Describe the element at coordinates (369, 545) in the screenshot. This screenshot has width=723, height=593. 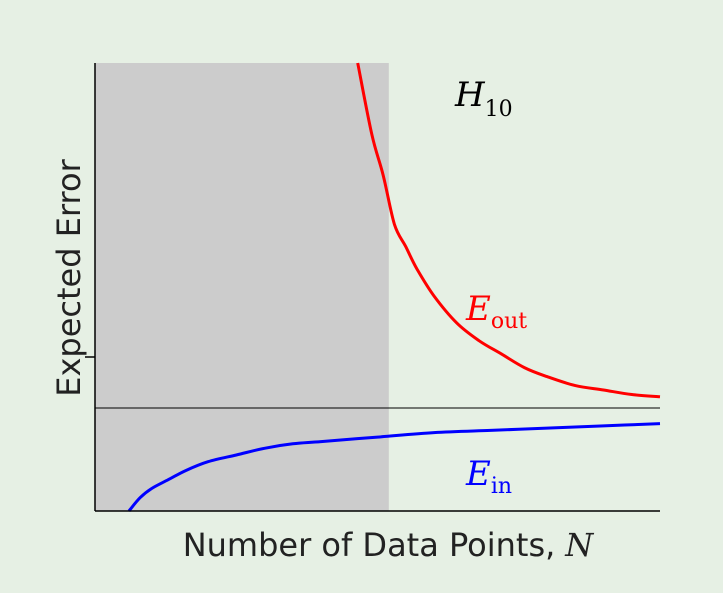
I see `x-axis-label-text: Number of Data Points,` at that location.